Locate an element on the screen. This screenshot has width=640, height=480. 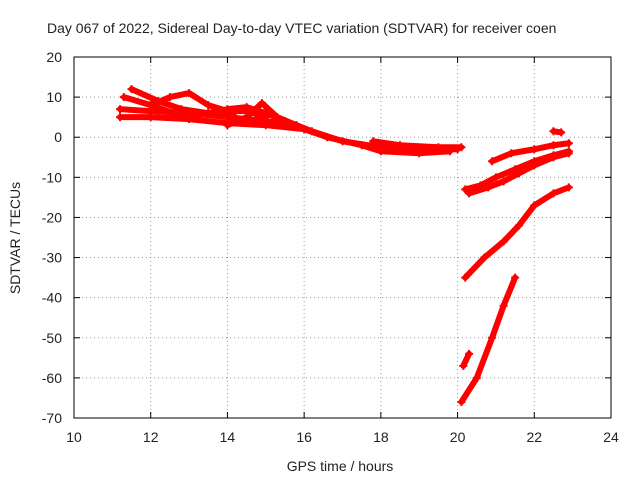
x-tick-label: 10 is located at coordinates (74, 437).